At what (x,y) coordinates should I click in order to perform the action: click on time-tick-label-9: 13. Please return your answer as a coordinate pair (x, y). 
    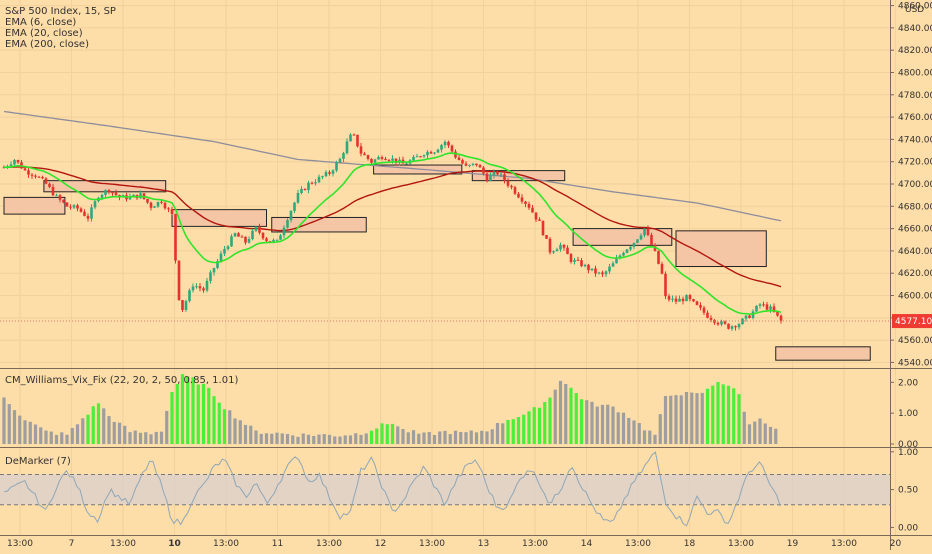
    Looking at the image, I should click on (483, 544).